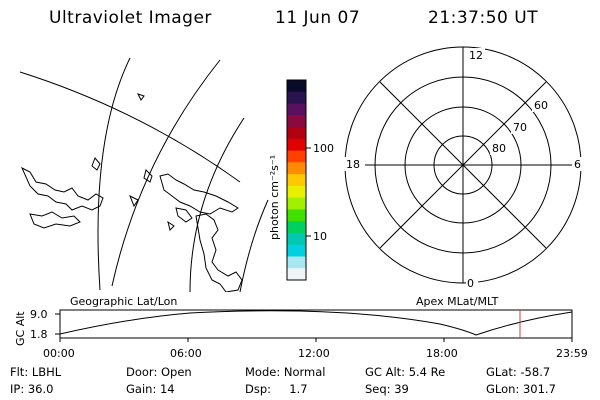  What do you see at coordinates (36, 372) in the screenshot?
I see `filter-info: Flt: LBHL` at bounding box center [36, 372].